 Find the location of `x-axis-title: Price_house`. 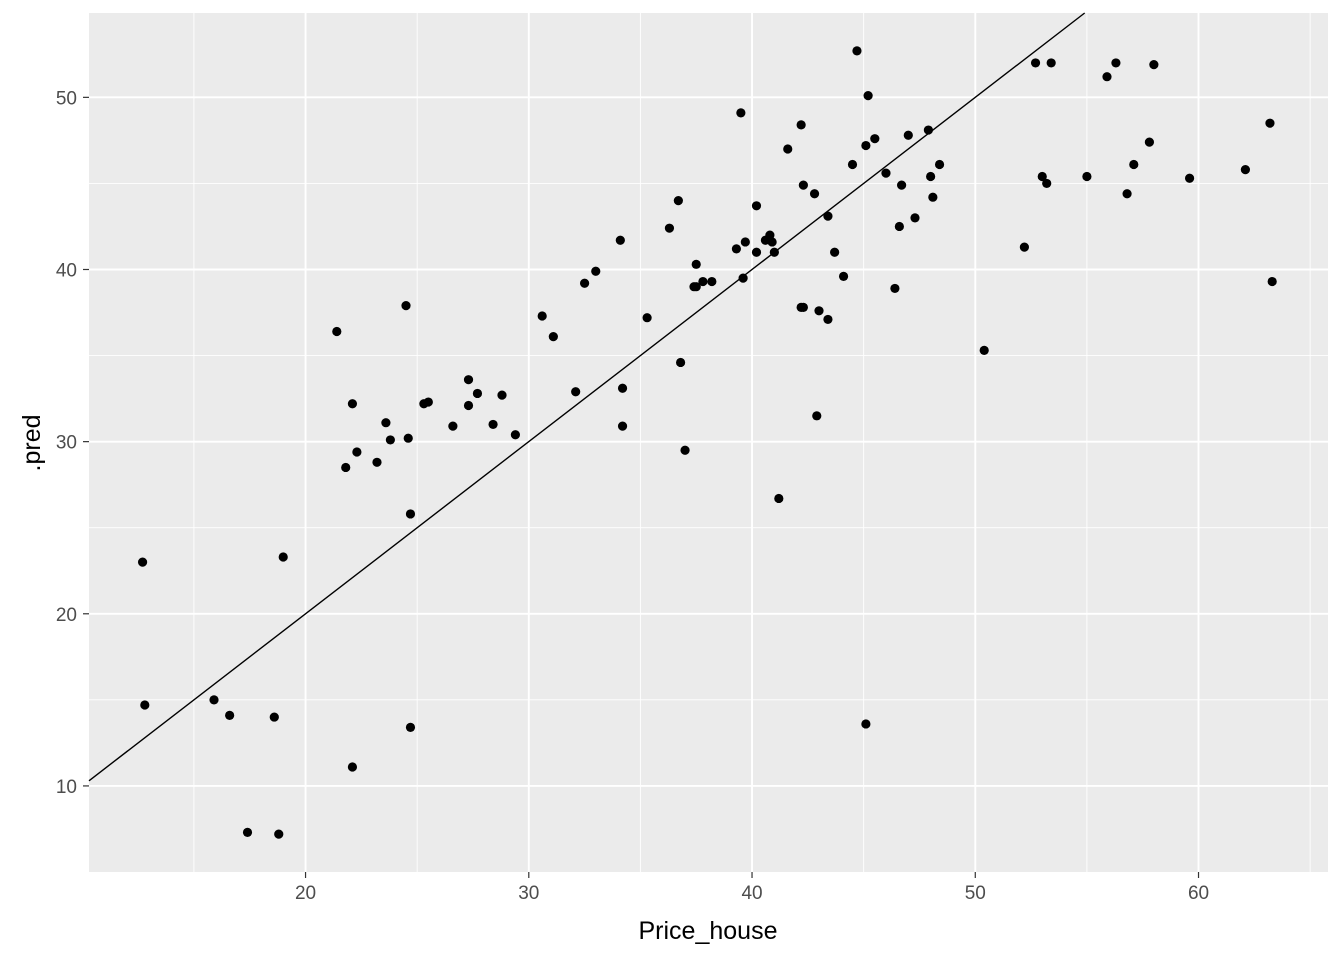

x-axis-title: Price_house is located at coordinates (708, 931).